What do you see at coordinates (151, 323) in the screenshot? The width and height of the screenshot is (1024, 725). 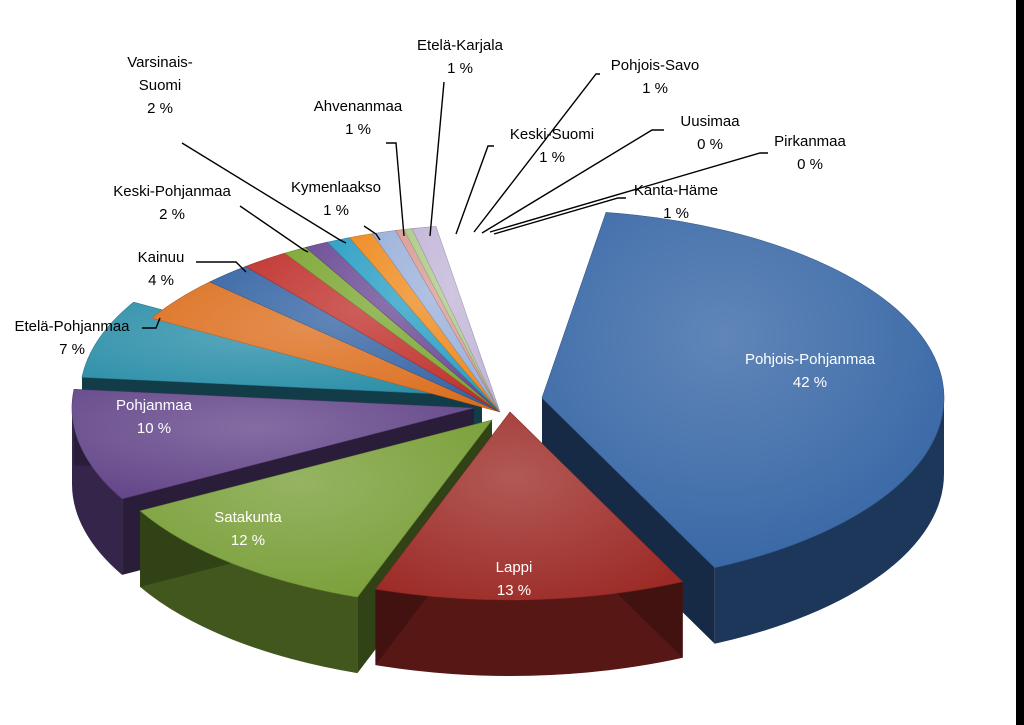 I see `leader-line-etelä-pohjanmaa` at bounding box center [151, 323].